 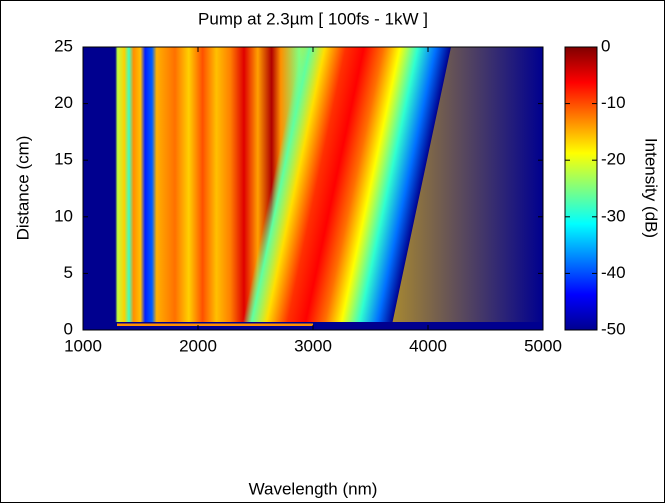 What do you see at coordinates (428, 345) in the screenshot?
I see `x-tick-label: 4000` at bounding box center [428, 345].